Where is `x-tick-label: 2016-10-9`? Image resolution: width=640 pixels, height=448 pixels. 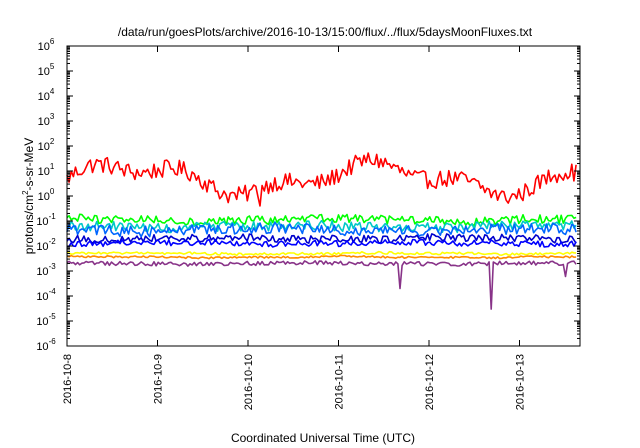
x-tick-label: 2016-10-9 is located at coordinates (159, 379).